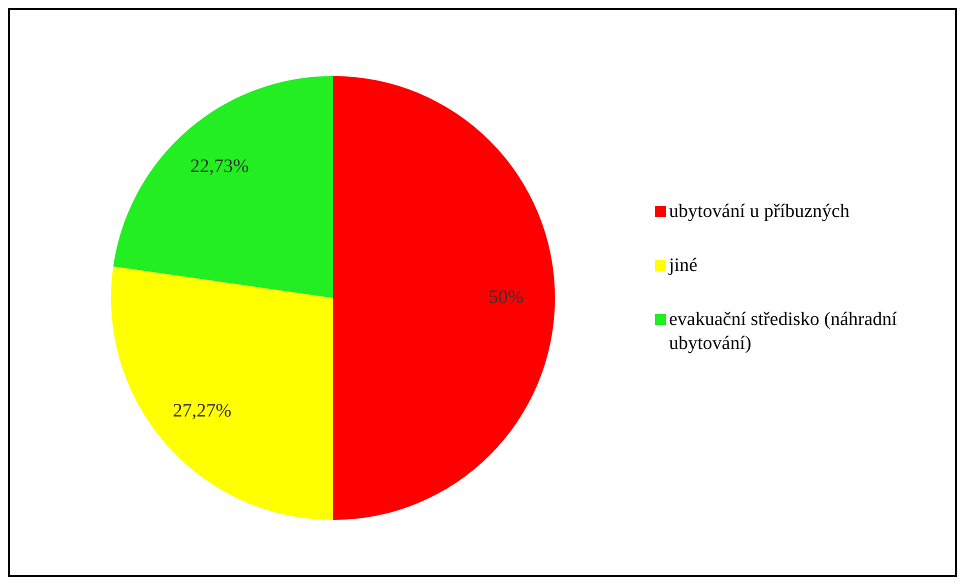 The image size is (965, 585). Describe the element at coordinates (683, 266) in the screenshot. I see `legend-label: jiné` at that location.